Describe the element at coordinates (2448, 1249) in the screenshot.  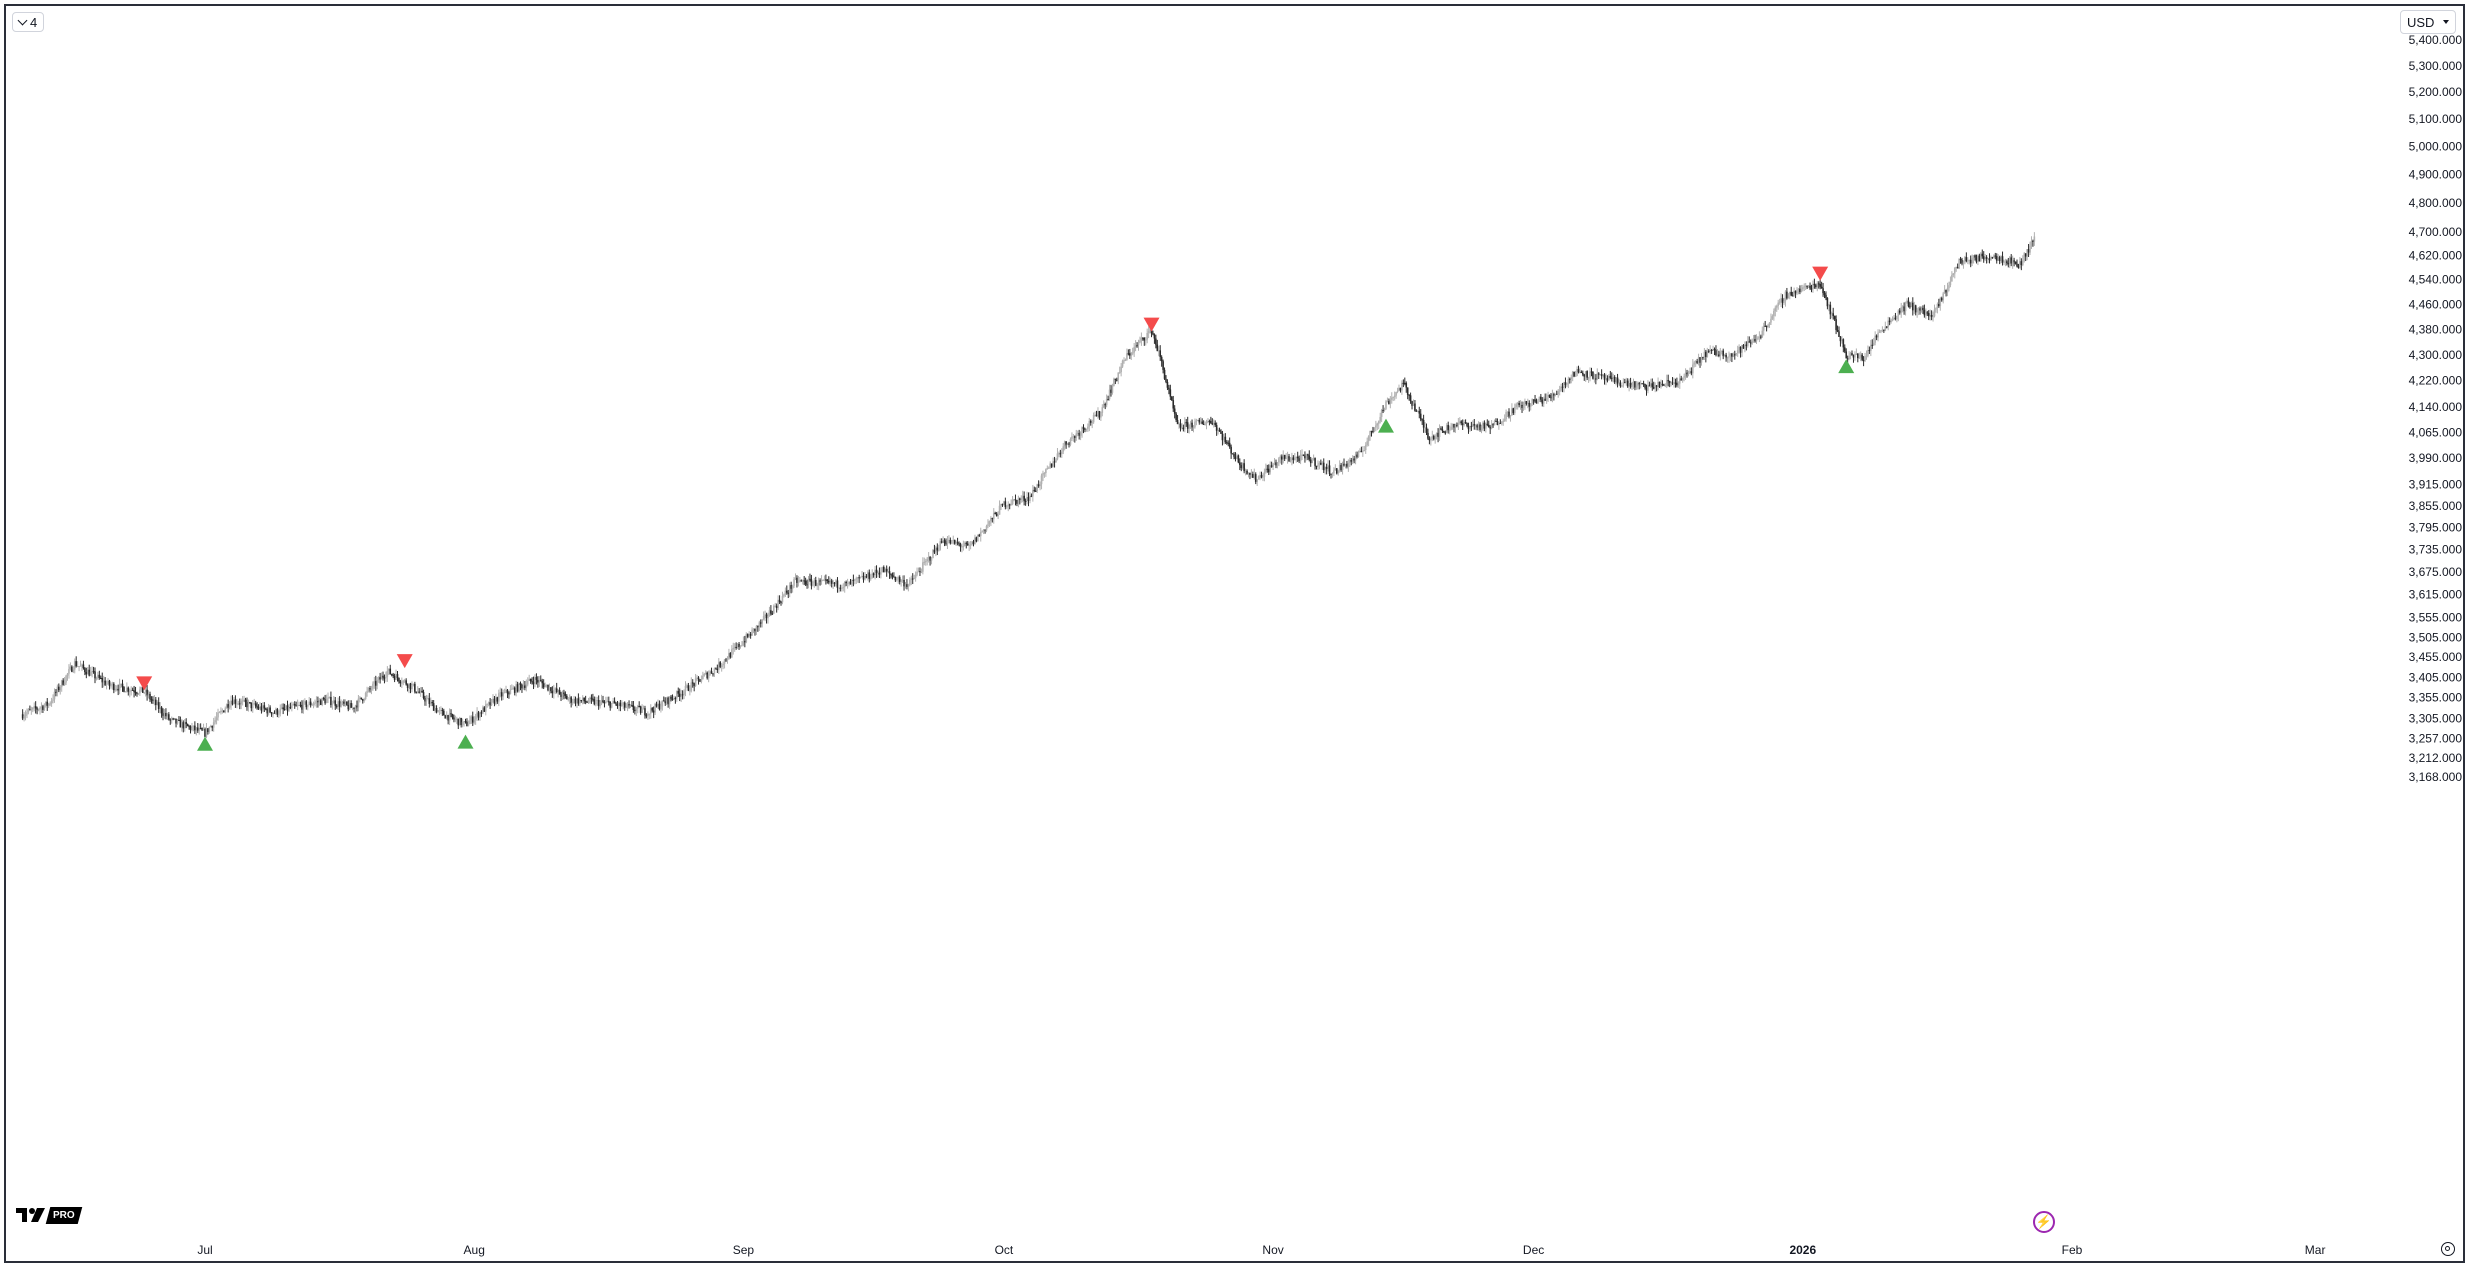
I see `settings-icon` at that location.